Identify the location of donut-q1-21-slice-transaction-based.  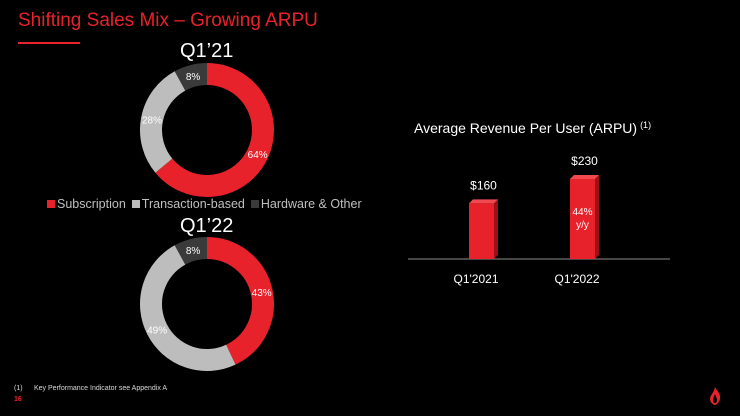
(163, 122).